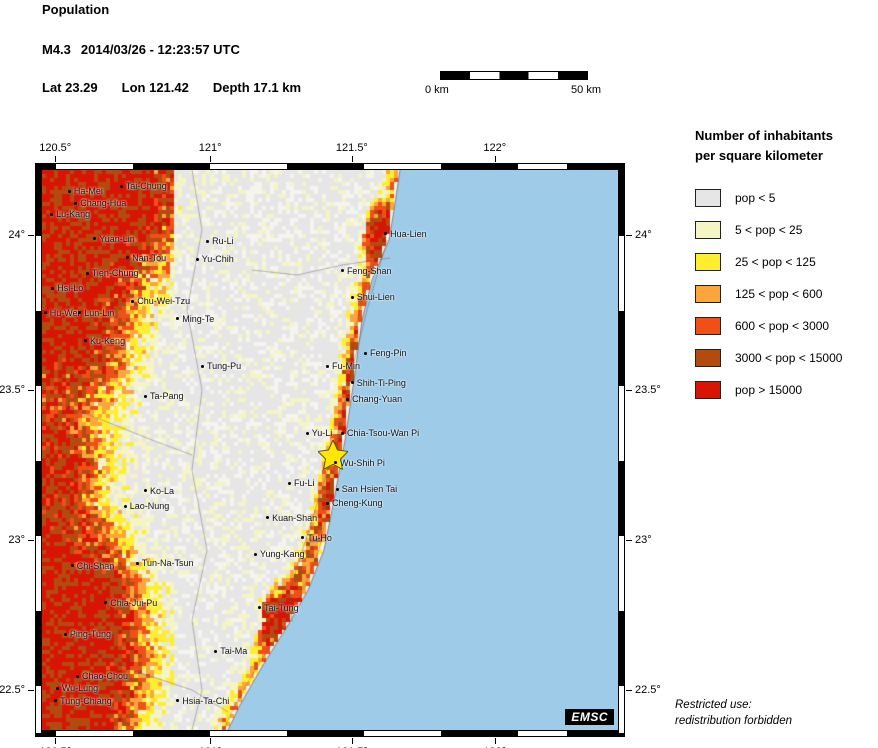  Describe the element at coordinates (318, 433) in the screenshot. I see `city-label-yu-li: Yu-Li` at that location.